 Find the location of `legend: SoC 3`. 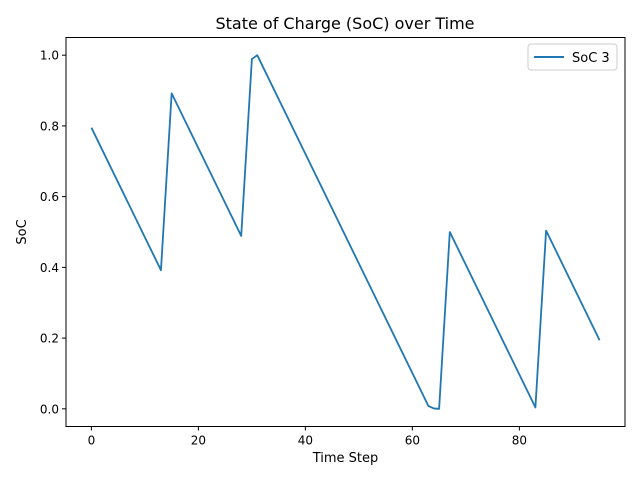

legend: SoC 3 is located at coordinates (572, 57).